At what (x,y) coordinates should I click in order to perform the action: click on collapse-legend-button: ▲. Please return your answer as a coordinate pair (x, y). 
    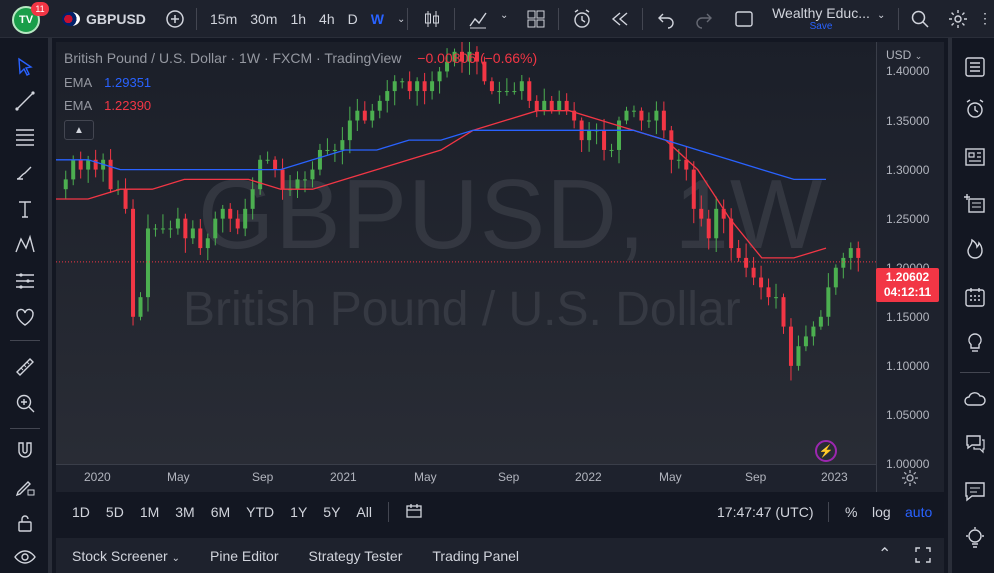
    Looking at the image, I should click on (79, 130).